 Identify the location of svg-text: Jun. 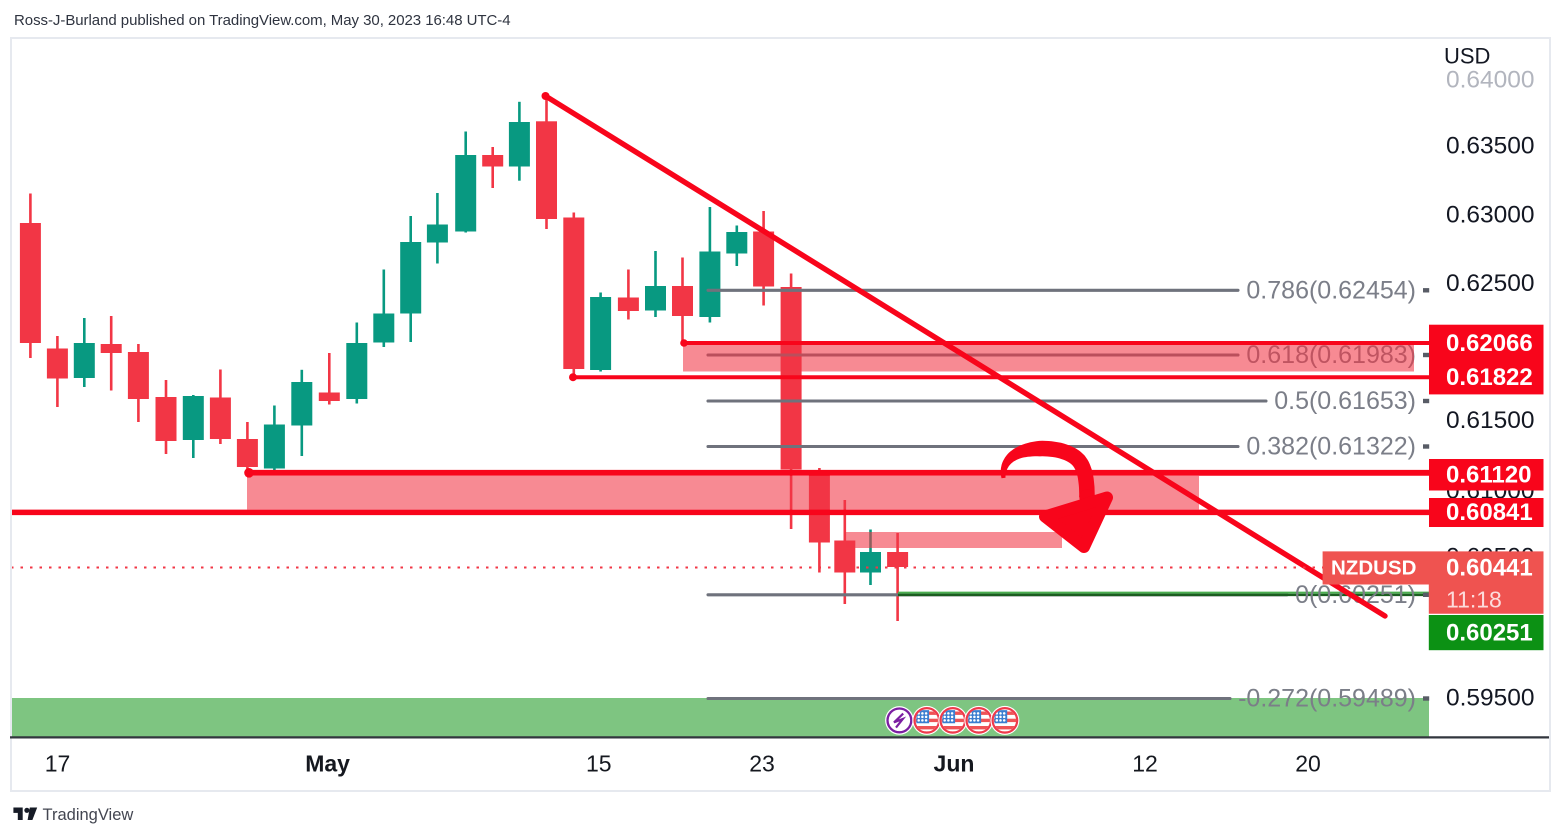
(954, 764).